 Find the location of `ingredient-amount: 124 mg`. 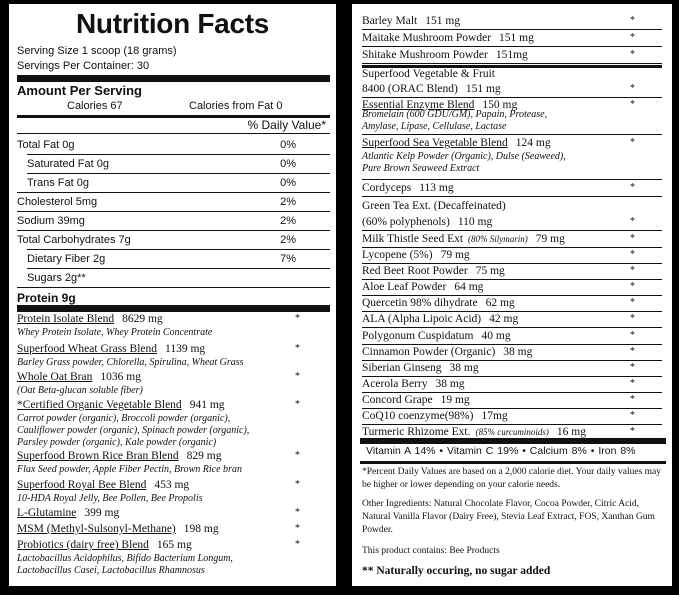

ingredient-amount: 124 mg is located at coordinates (533, 143).